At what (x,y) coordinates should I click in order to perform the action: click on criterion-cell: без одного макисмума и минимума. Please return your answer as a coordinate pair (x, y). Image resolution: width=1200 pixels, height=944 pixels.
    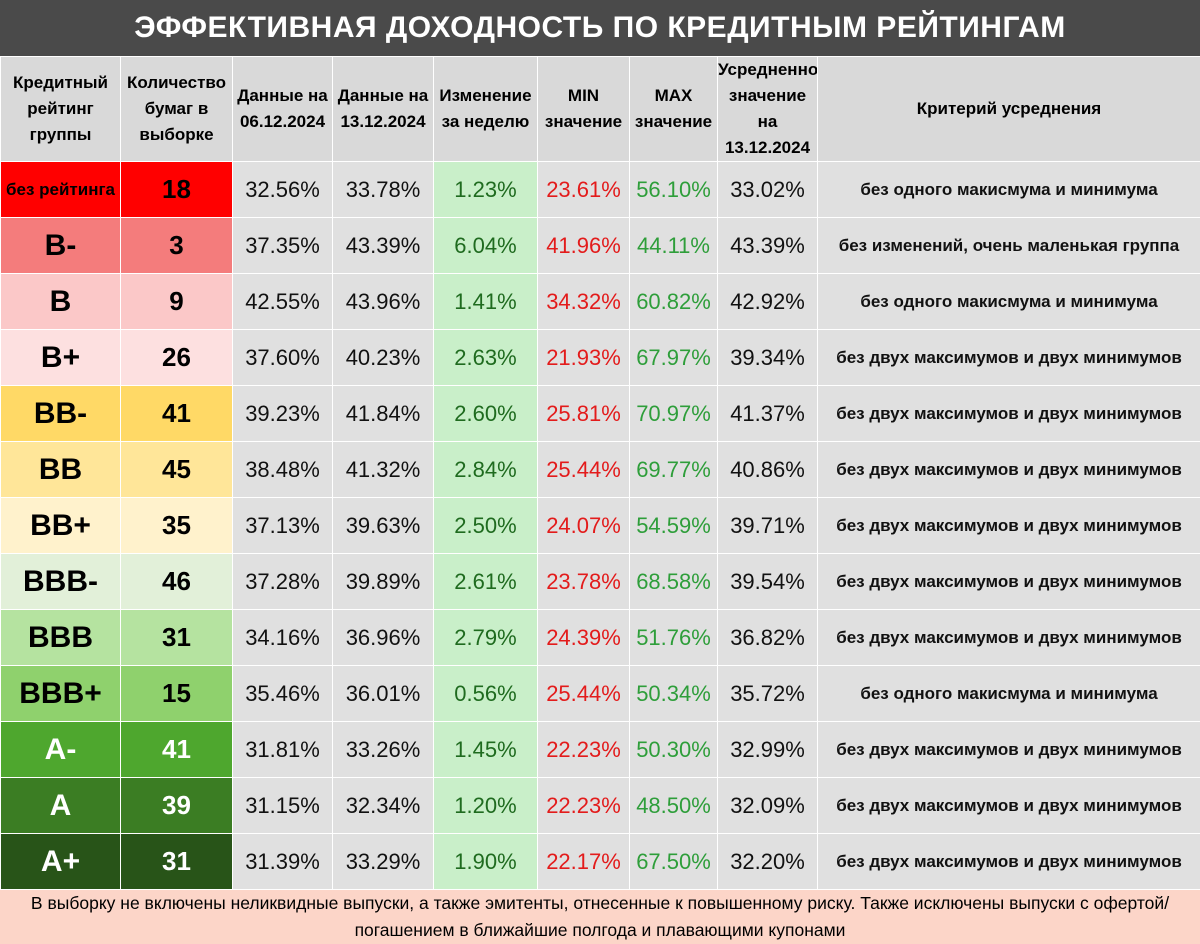
    Looking at the image, I should click on (1009, 694).